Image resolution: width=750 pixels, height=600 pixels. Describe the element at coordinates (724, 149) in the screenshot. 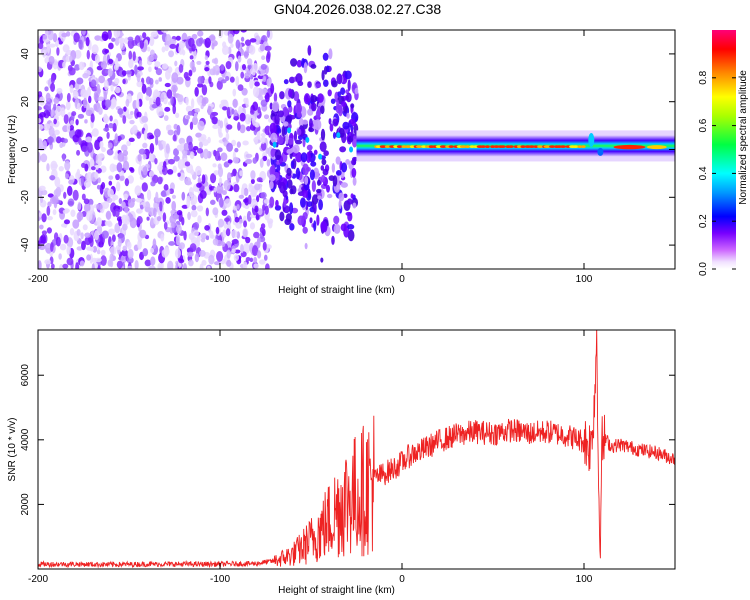

I see `colorbar-gradient` at that location.